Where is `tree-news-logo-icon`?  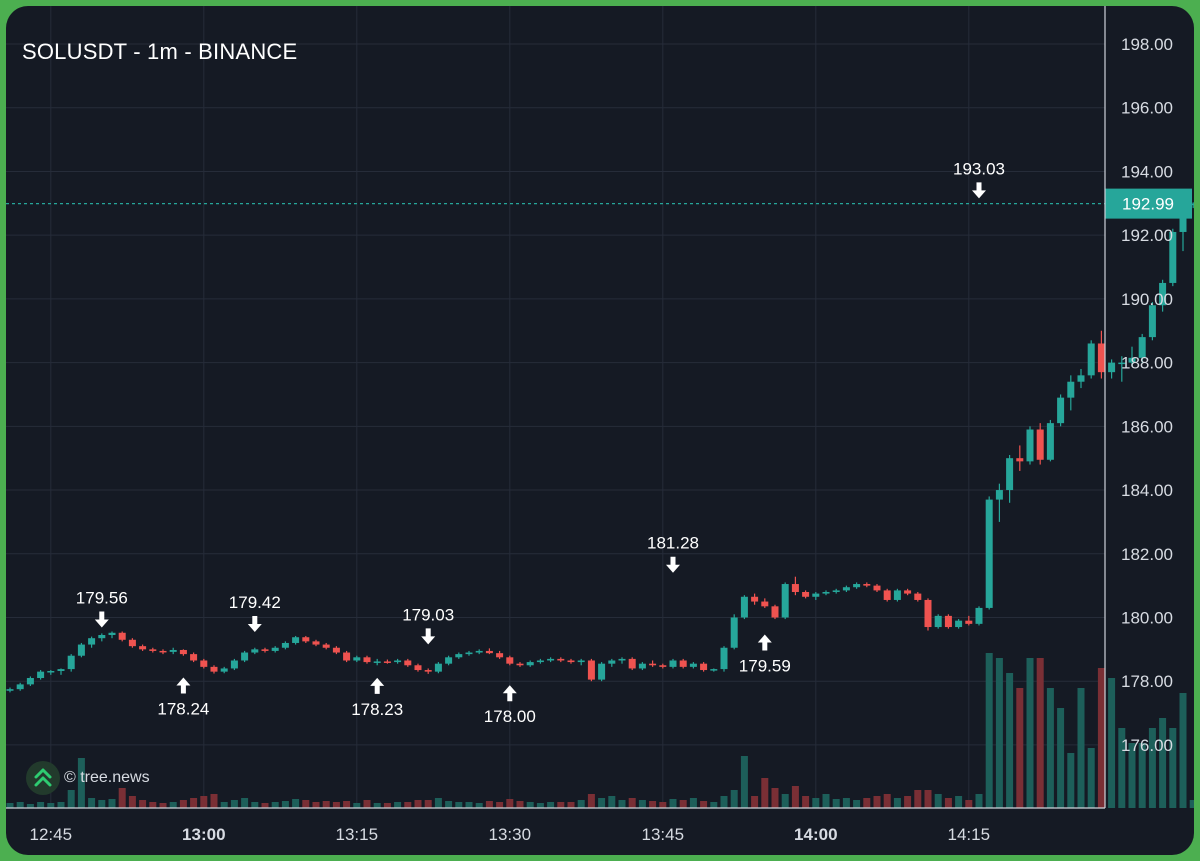
tree-news-logo-icon is located at coordinates (43, 778).